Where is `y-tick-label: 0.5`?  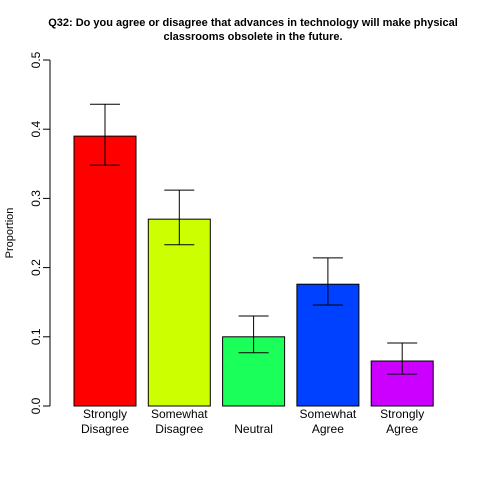
y-tick-label: 0.5 is located at coordinates (36, 59).